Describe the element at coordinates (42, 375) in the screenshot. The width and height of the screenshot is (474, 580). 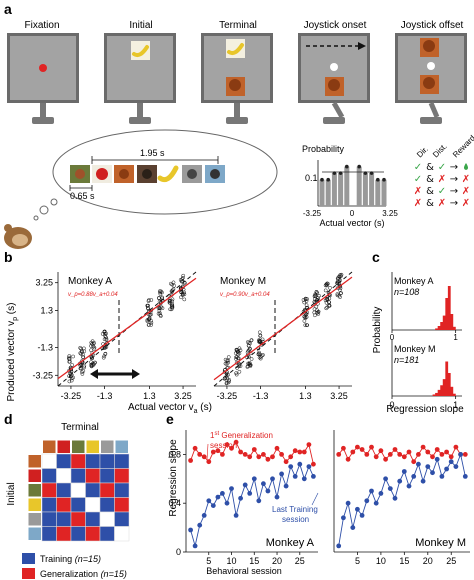
I see `y-tick-label: -3.25` at that location.